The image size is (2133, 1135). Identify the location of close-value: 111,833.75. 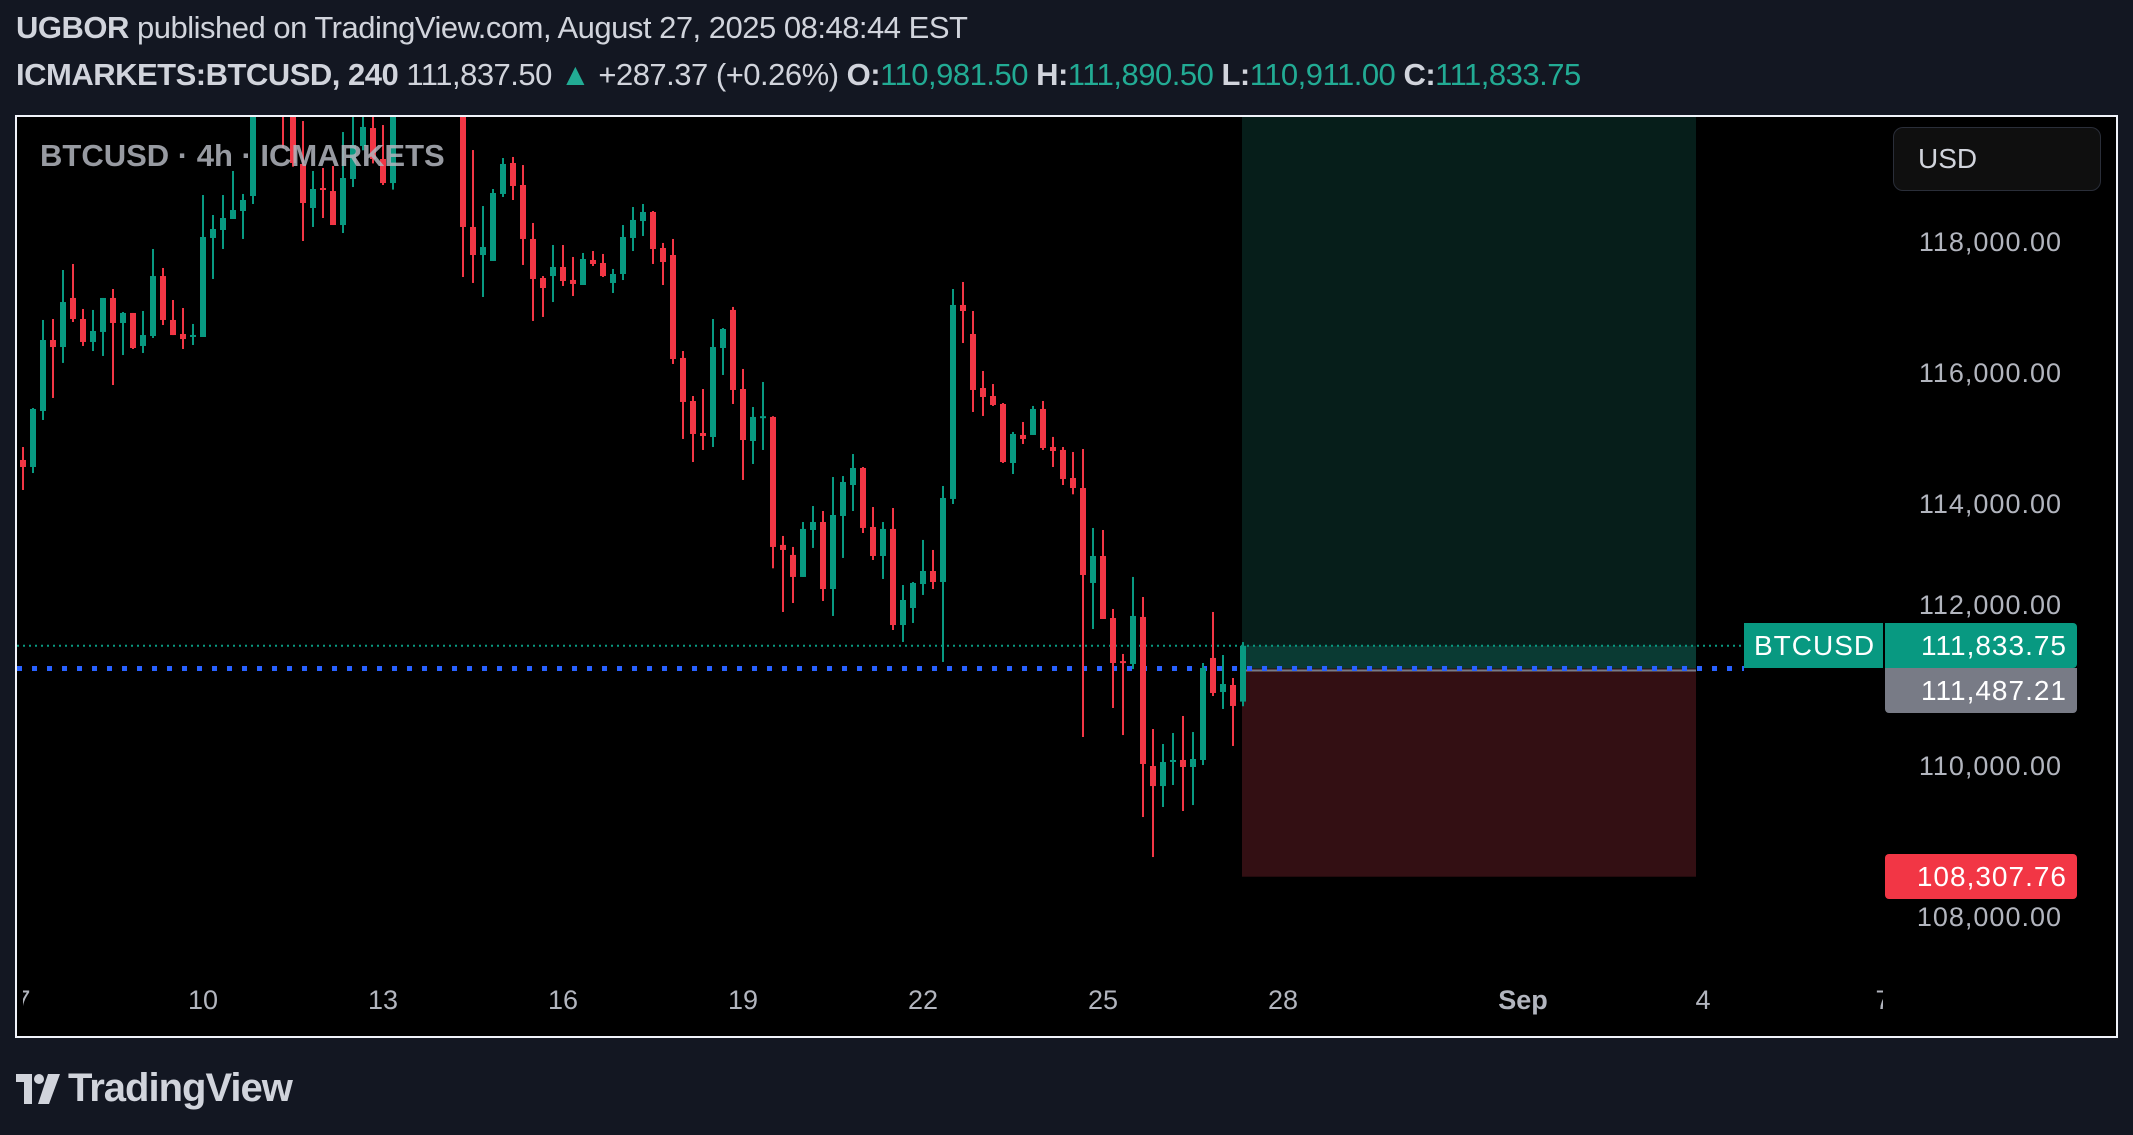
(1508, 74).